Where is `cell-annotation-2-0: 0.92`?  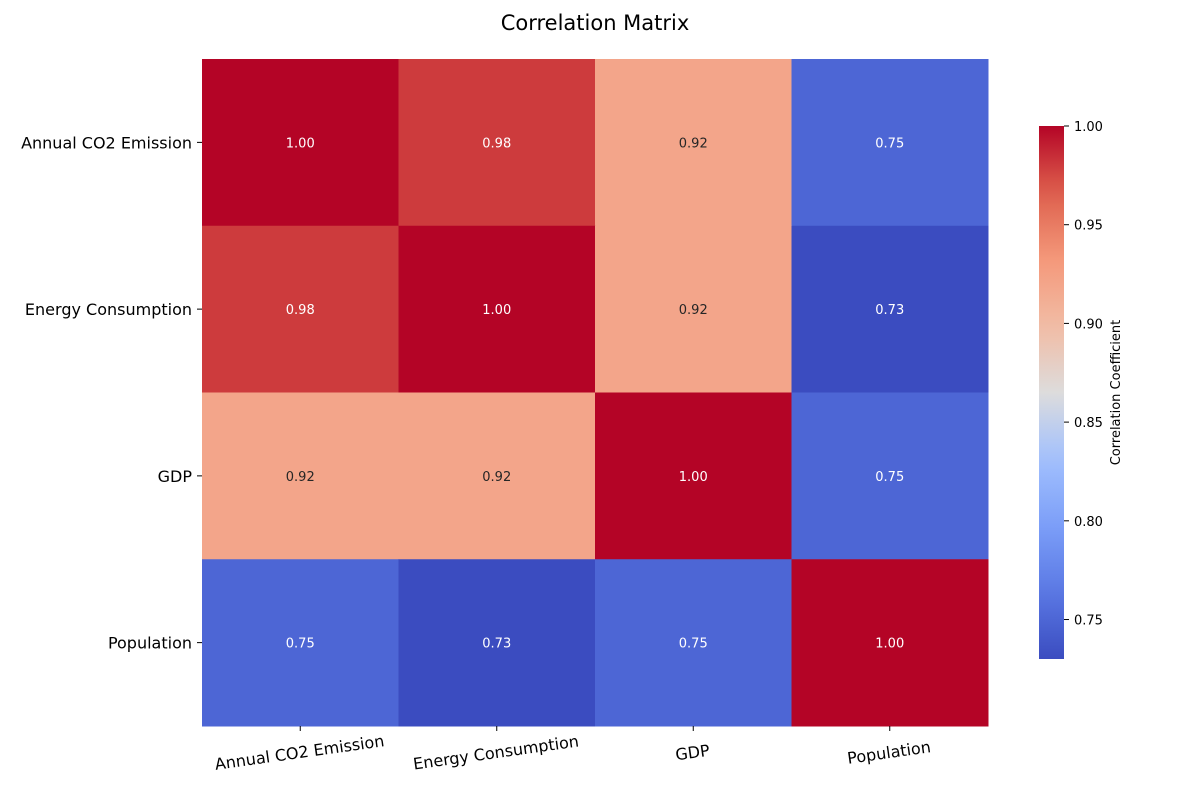 cell-annotation-2-0: 0.92 is located at coordinates (300, 477).